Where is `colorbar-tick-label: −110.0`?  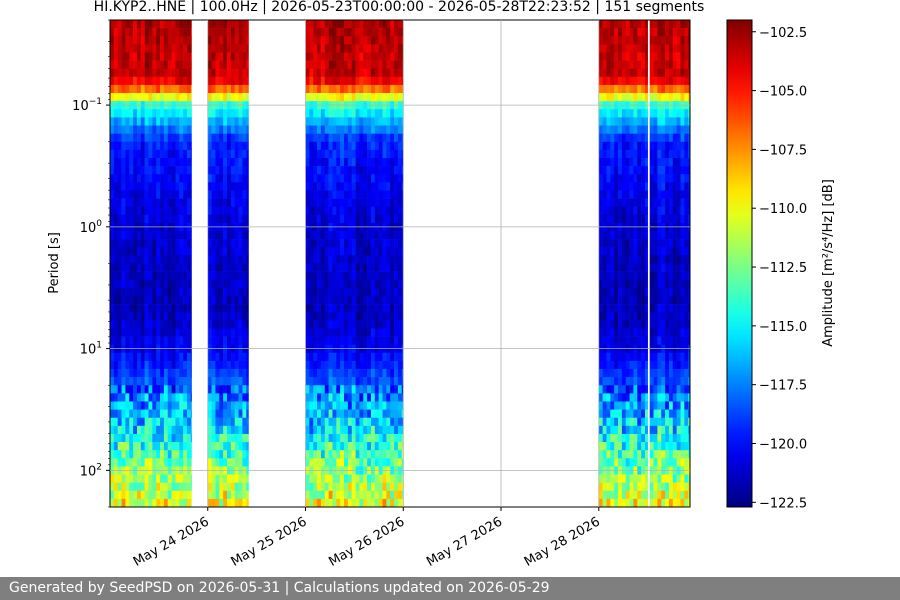 colorbar-tick-label: −110.0 is located at coordinates (783, 209).